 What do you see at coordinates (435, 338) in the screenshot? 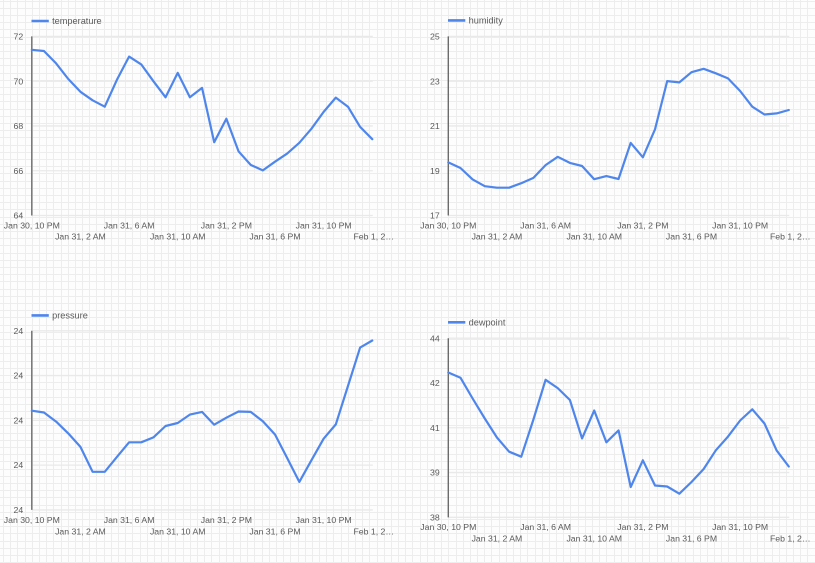
I see `svg-text: 44` at bounding box center [435, 338].